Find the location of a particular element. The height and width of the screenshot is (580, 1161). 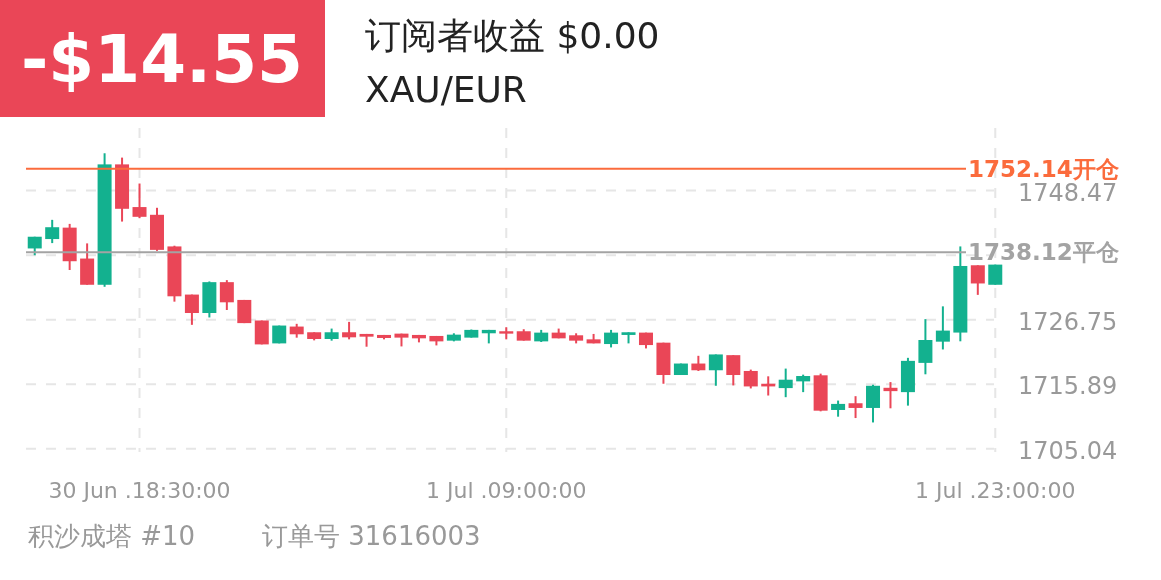

text: 订单号 31616003 is located at coordinates (371, 536).